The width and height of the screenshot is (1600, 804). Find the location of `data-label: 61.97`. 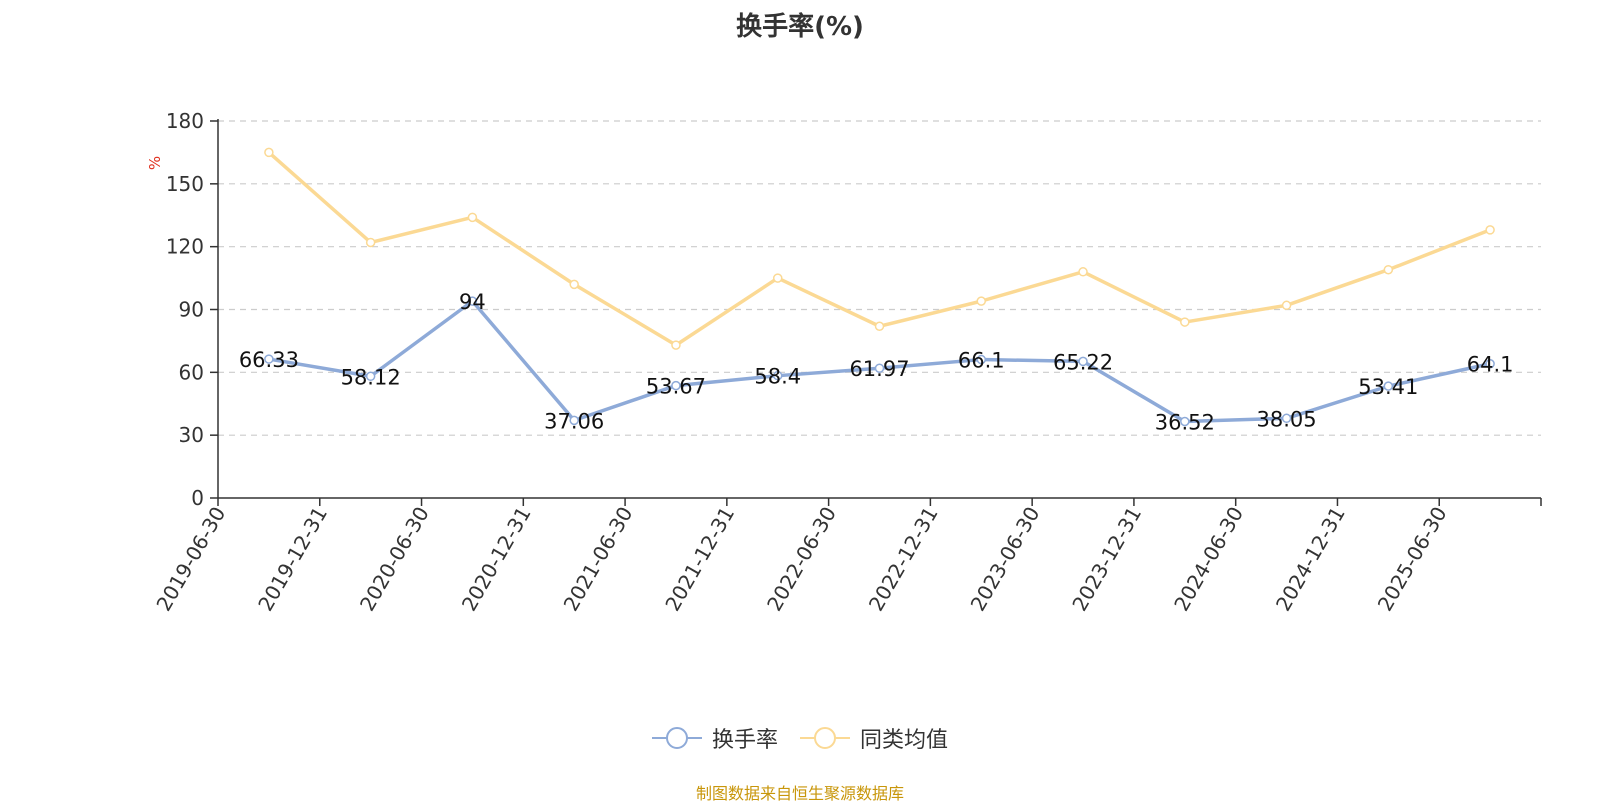

data-label: 61.97 is located at coordinates (879, 369).